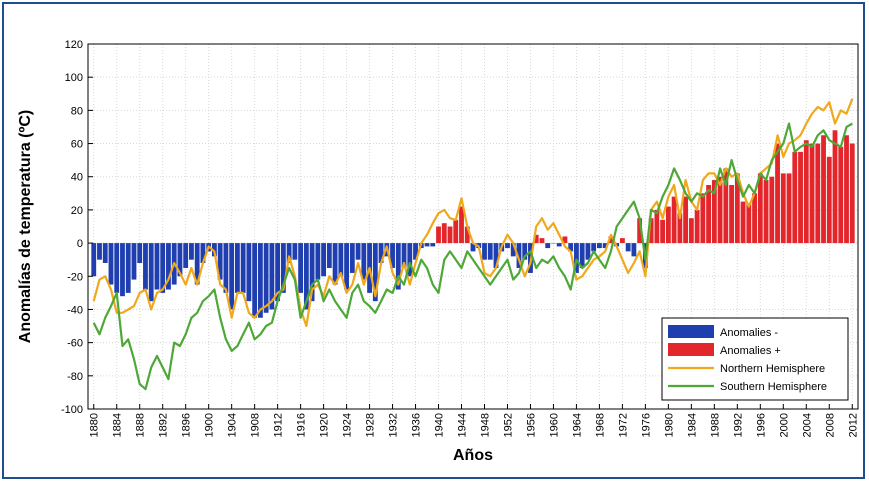  What do you see at coordinates (80, 244) in the screenshot?
I see `y-tick-label: 0` at bounding box center [80, 244].